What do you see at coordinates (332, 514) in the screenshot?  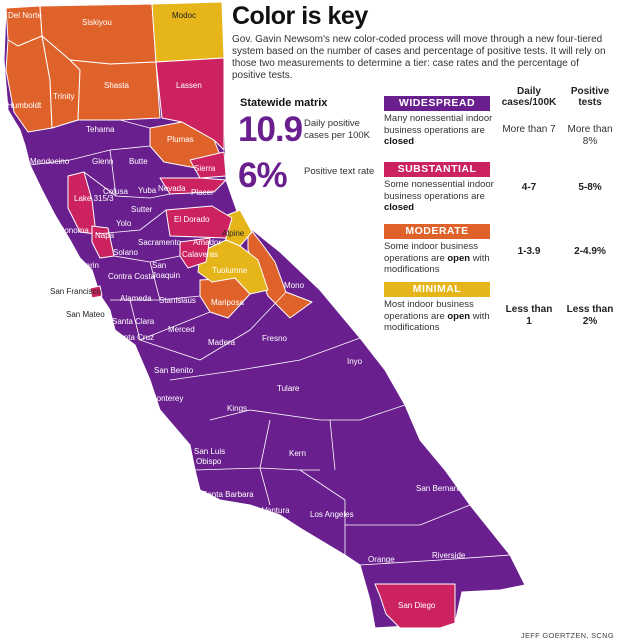 I see `label-los-angeles: Los Angeles` at bounding box center [332, 514].